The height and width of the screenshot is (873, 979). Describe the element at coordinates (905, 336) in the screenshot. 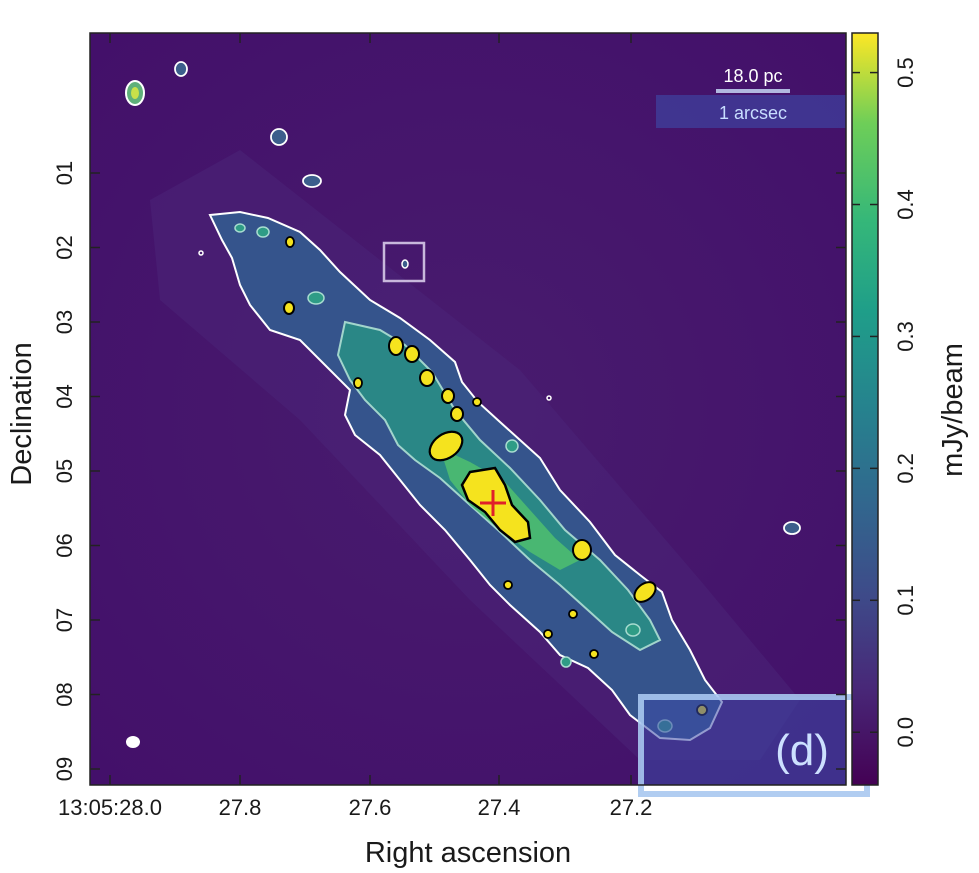

I see `colorbar-tick-label: 0.3` at that location.